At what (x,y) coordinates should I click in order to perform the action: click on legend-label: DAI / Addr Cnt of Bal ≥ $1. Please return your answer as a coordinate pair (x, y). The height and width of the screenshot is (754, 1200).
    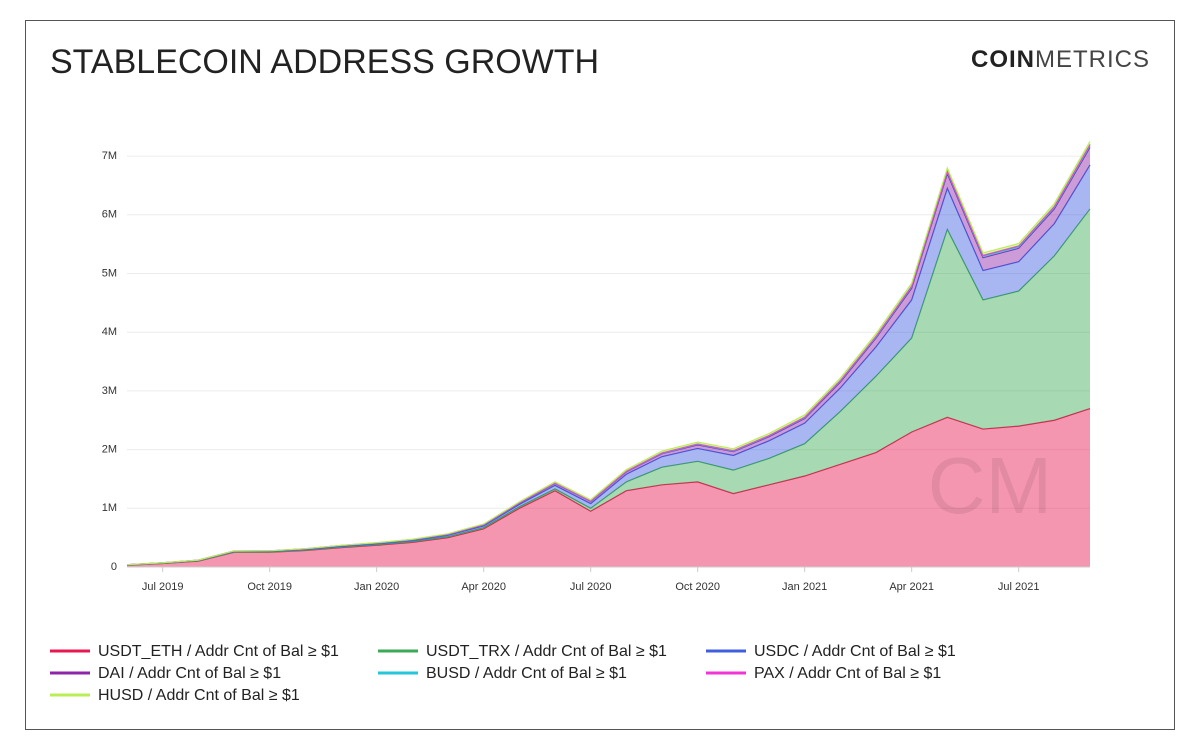
    Looking at the image, I should click on (189, 673).